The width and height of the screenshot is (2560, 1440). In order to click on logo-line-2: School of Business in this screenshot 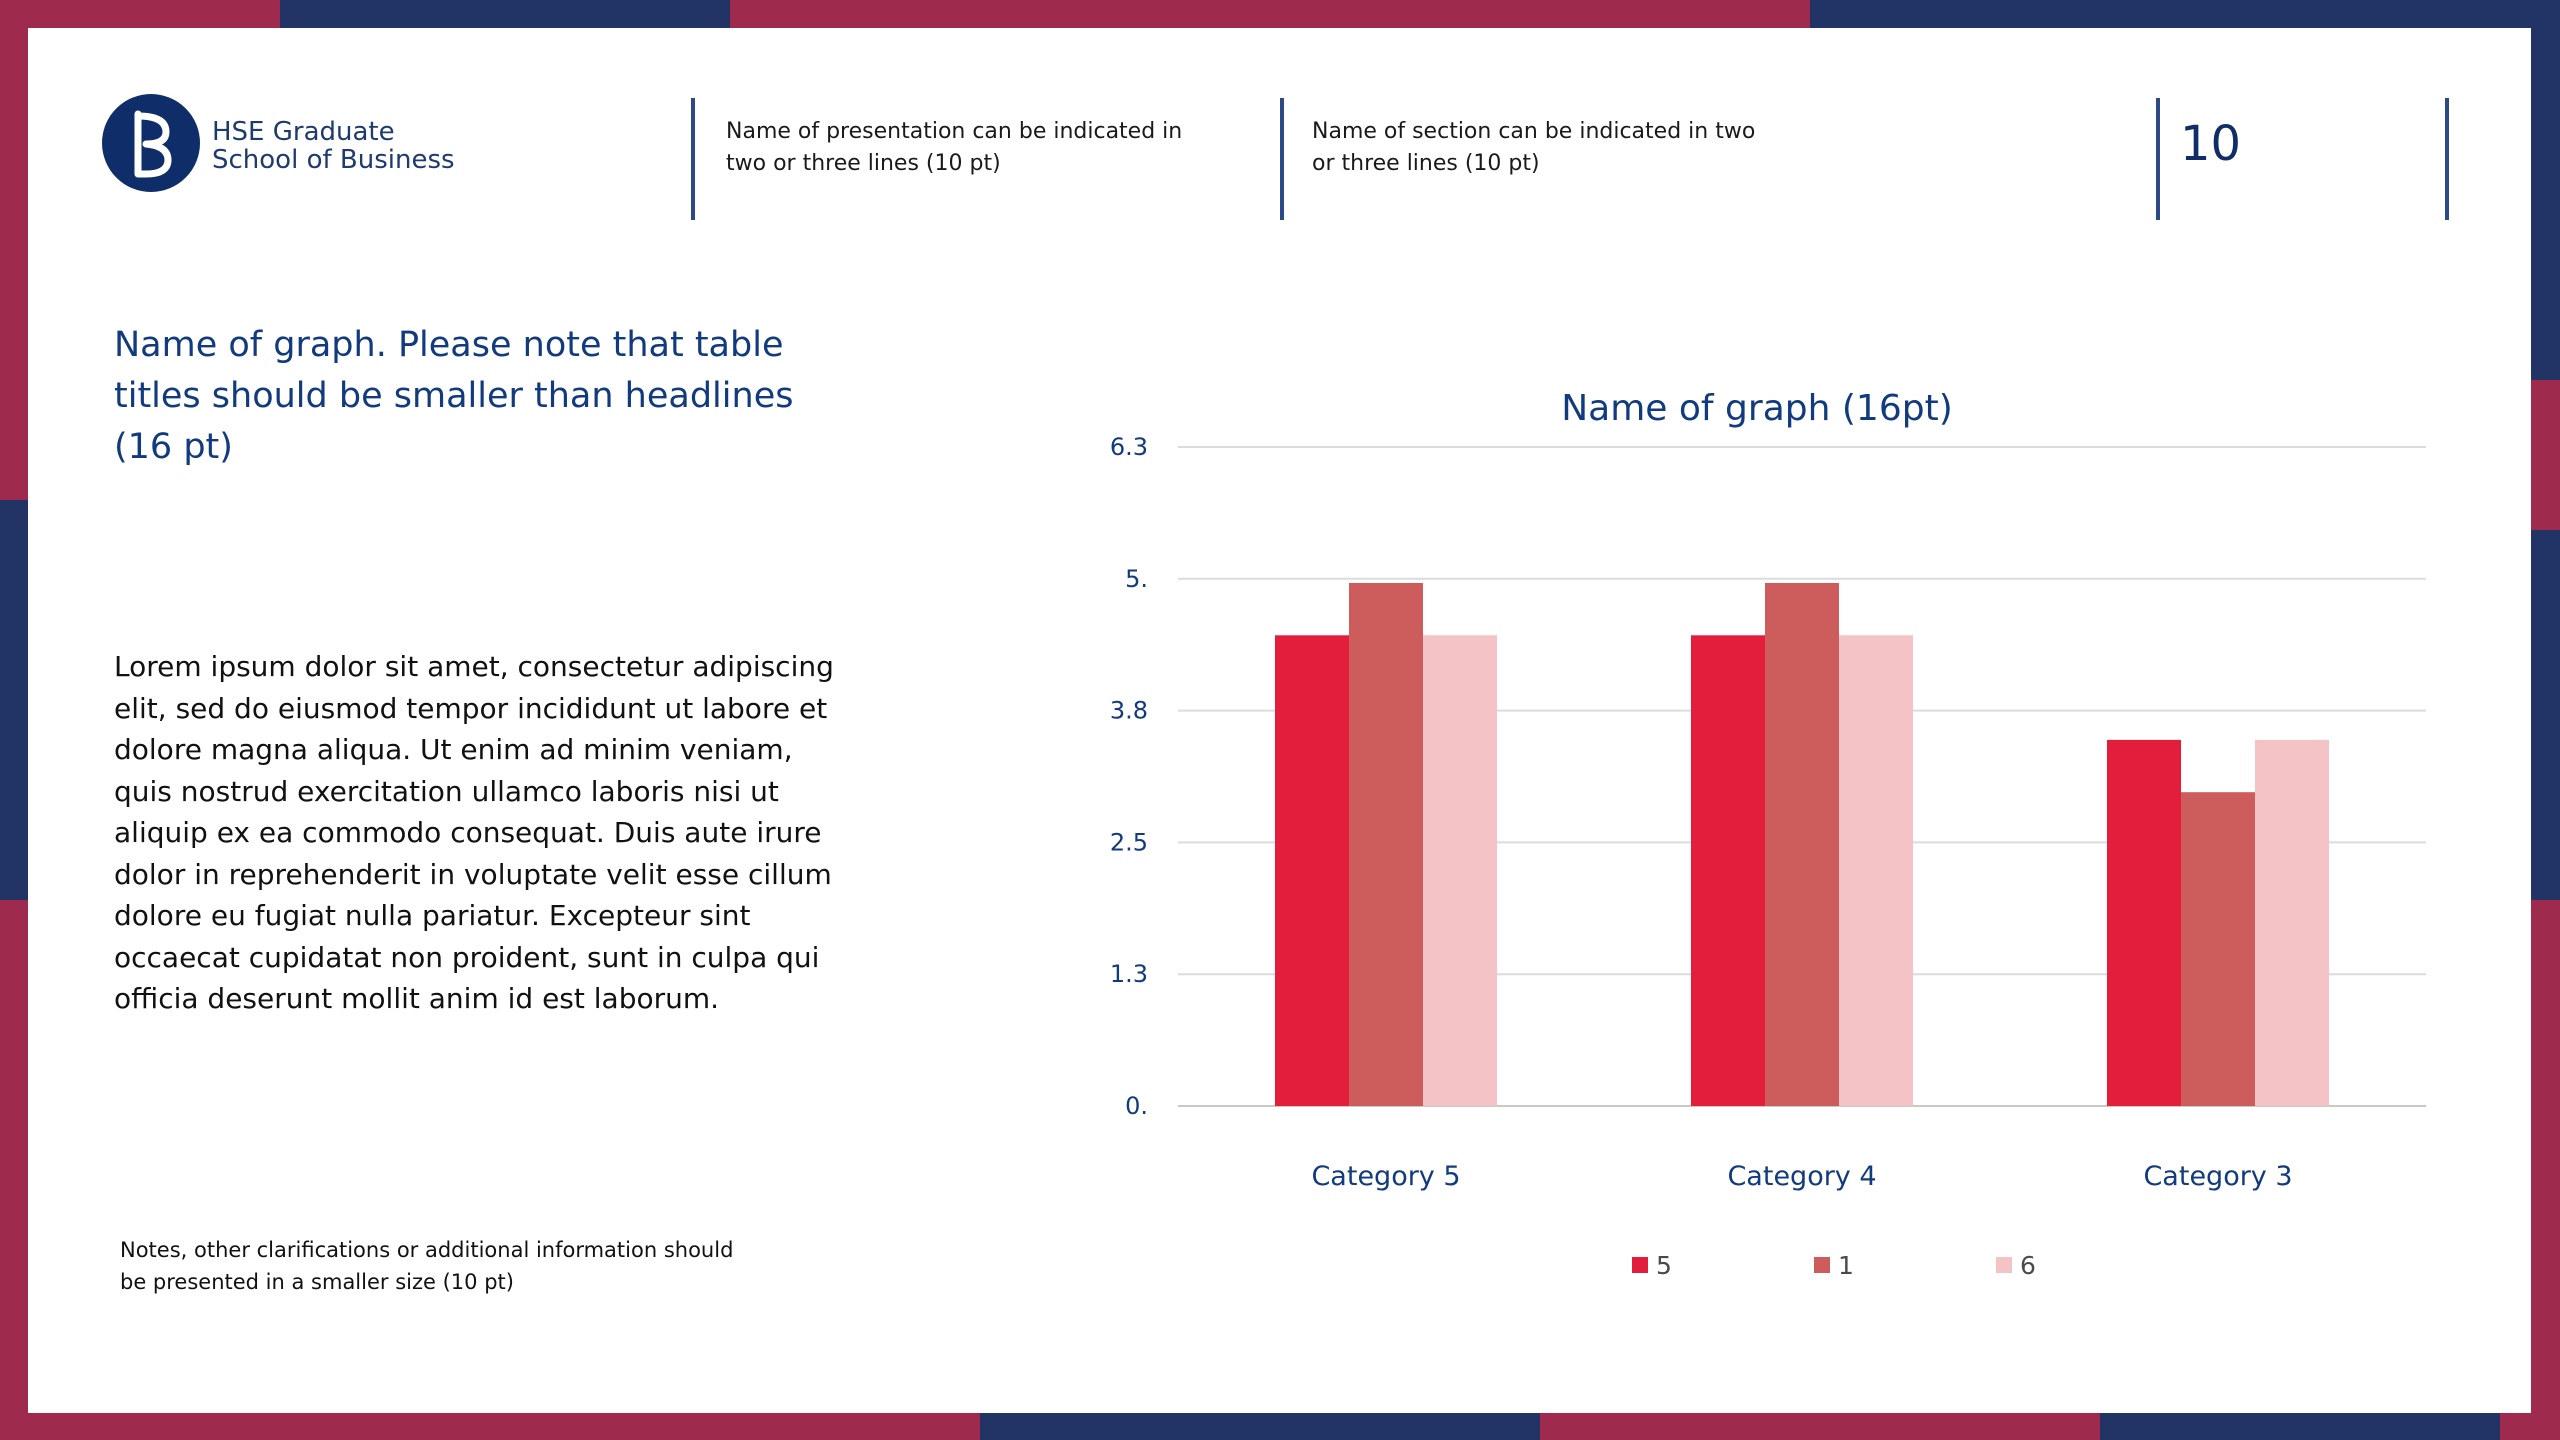, I will do `click(333, 160)`.